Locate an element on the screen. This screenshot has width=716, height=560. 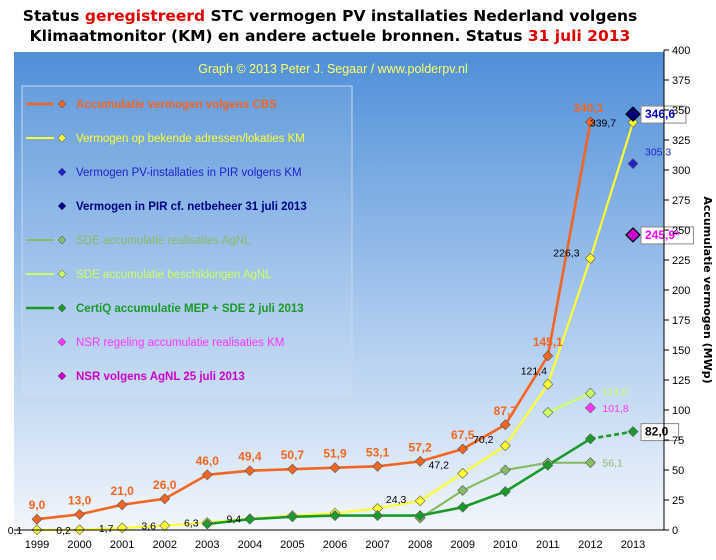
series-1-data-label: 226,3 is located at coordinates (566, 253).